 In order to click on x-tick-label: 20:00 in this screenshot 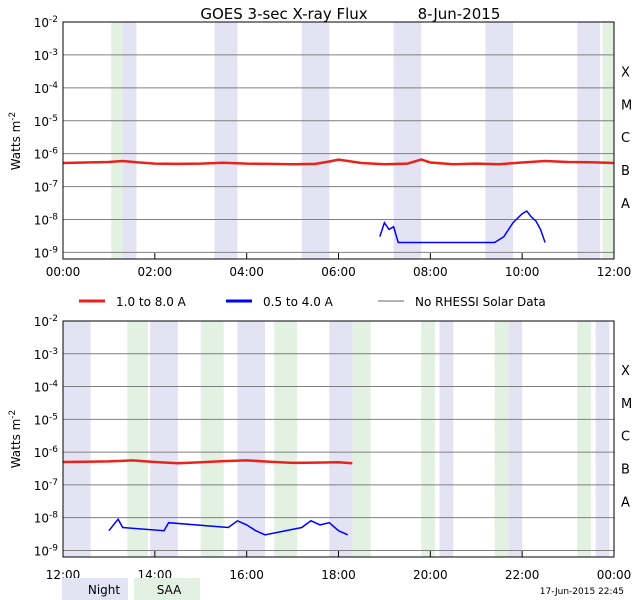, I will do `click(430, 575)`.